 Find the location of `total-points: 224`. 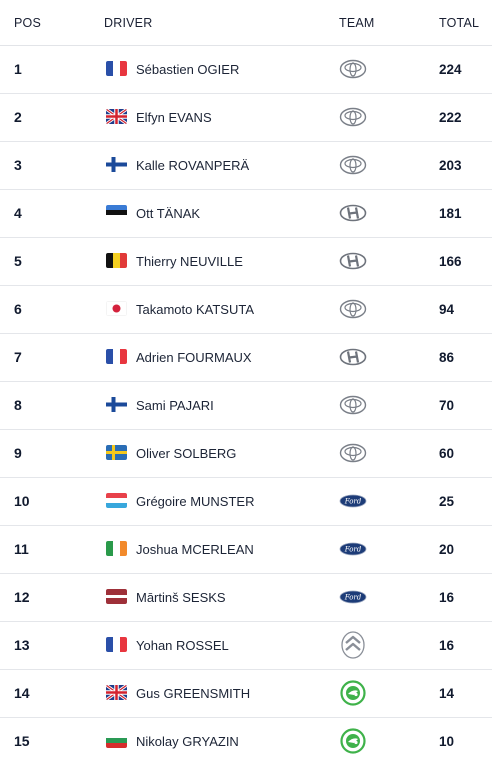

total-points: 224 is located at coordinates (450, 69).